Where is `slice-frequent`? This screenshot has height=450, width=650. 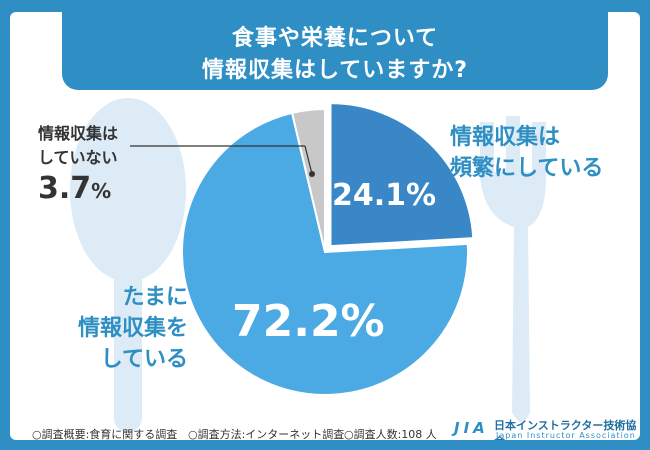
slice-frequent is located at coordinates (402, 175).